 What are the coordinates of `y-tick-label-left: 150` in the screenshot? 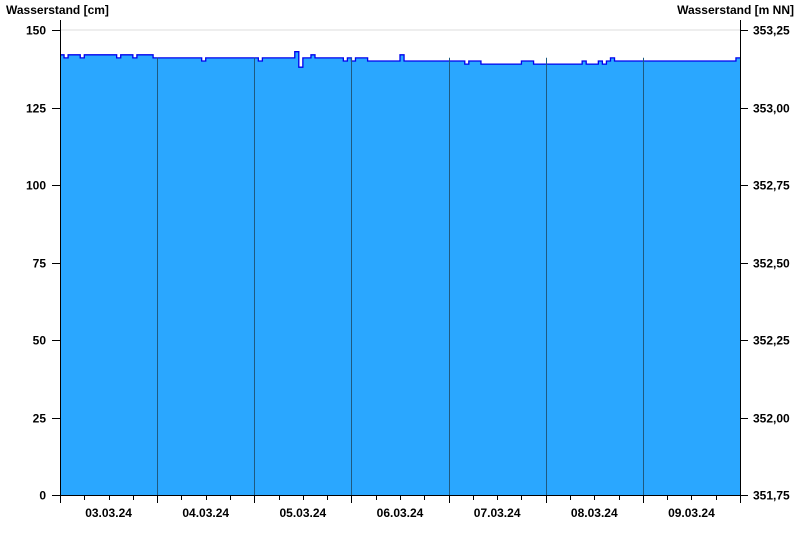 It's located at (36, 31).